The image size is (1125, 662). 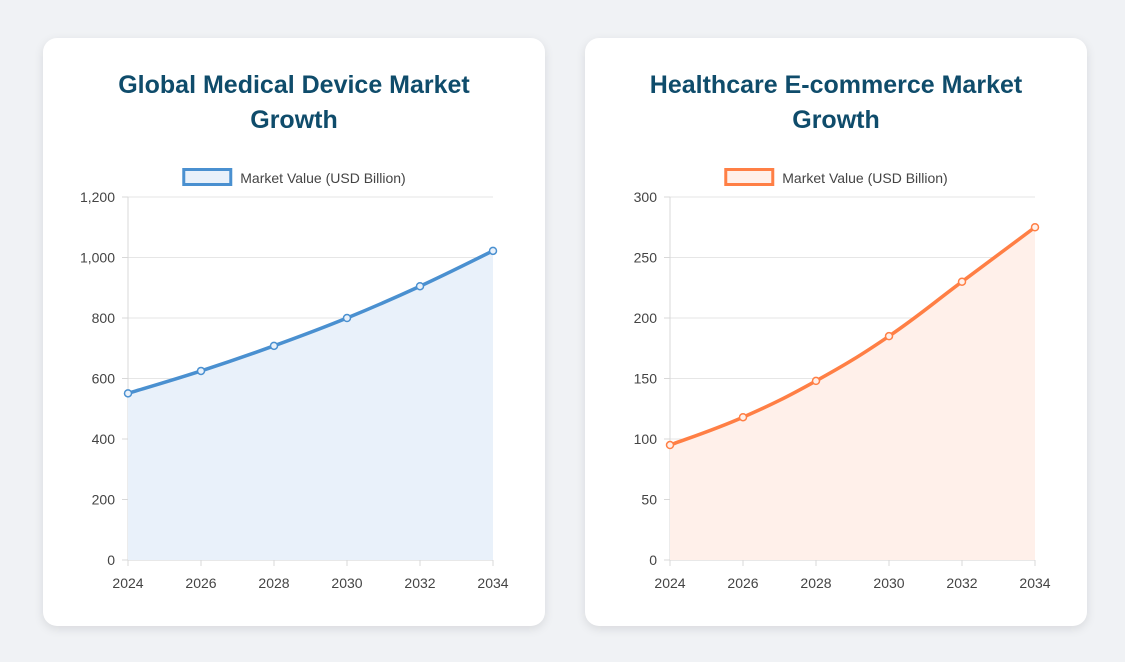 What do you see at coordinates (310, 322) in the screenshot?
I see `series-line` at bounding box center [310, 322].